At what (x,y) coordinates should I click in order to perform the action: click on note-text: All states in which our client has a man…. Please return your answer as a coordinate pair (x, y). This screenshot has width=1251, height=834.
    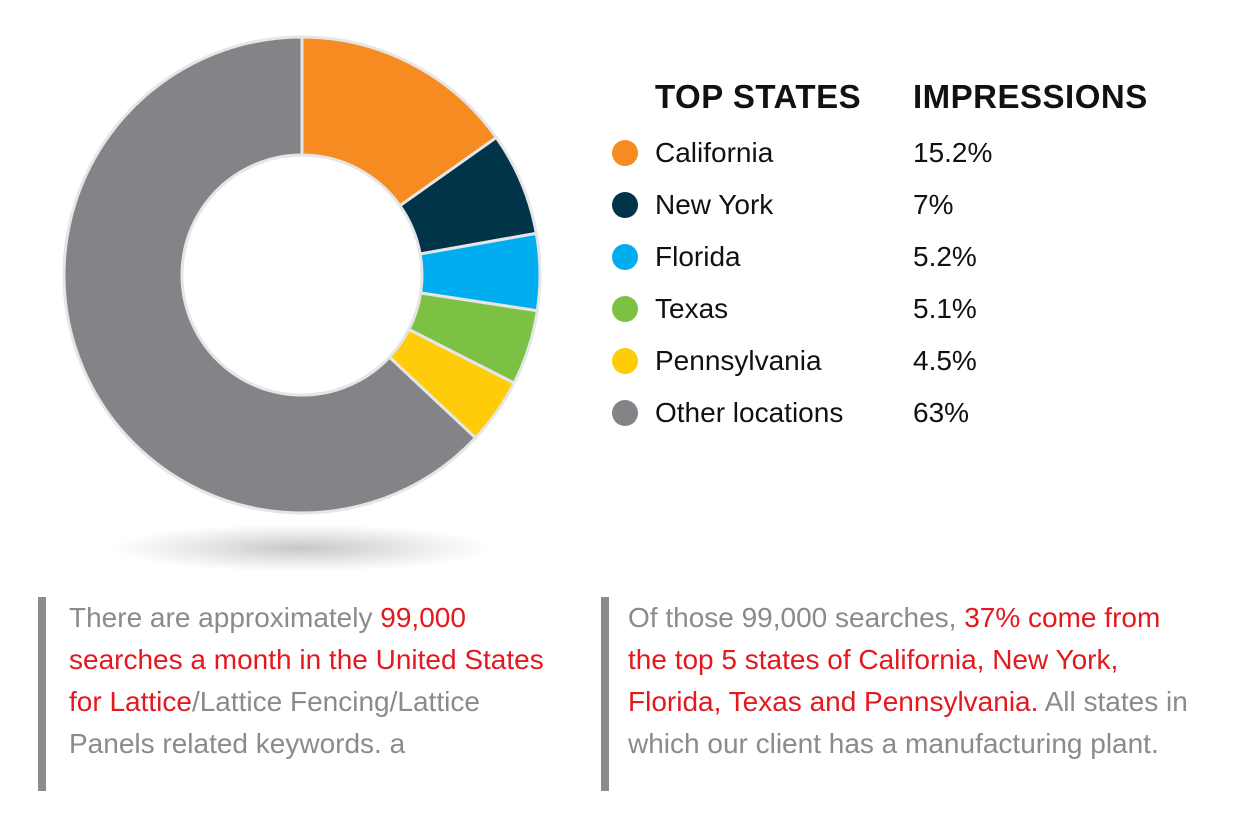
    Looking at the image, I should click on (908, 722).